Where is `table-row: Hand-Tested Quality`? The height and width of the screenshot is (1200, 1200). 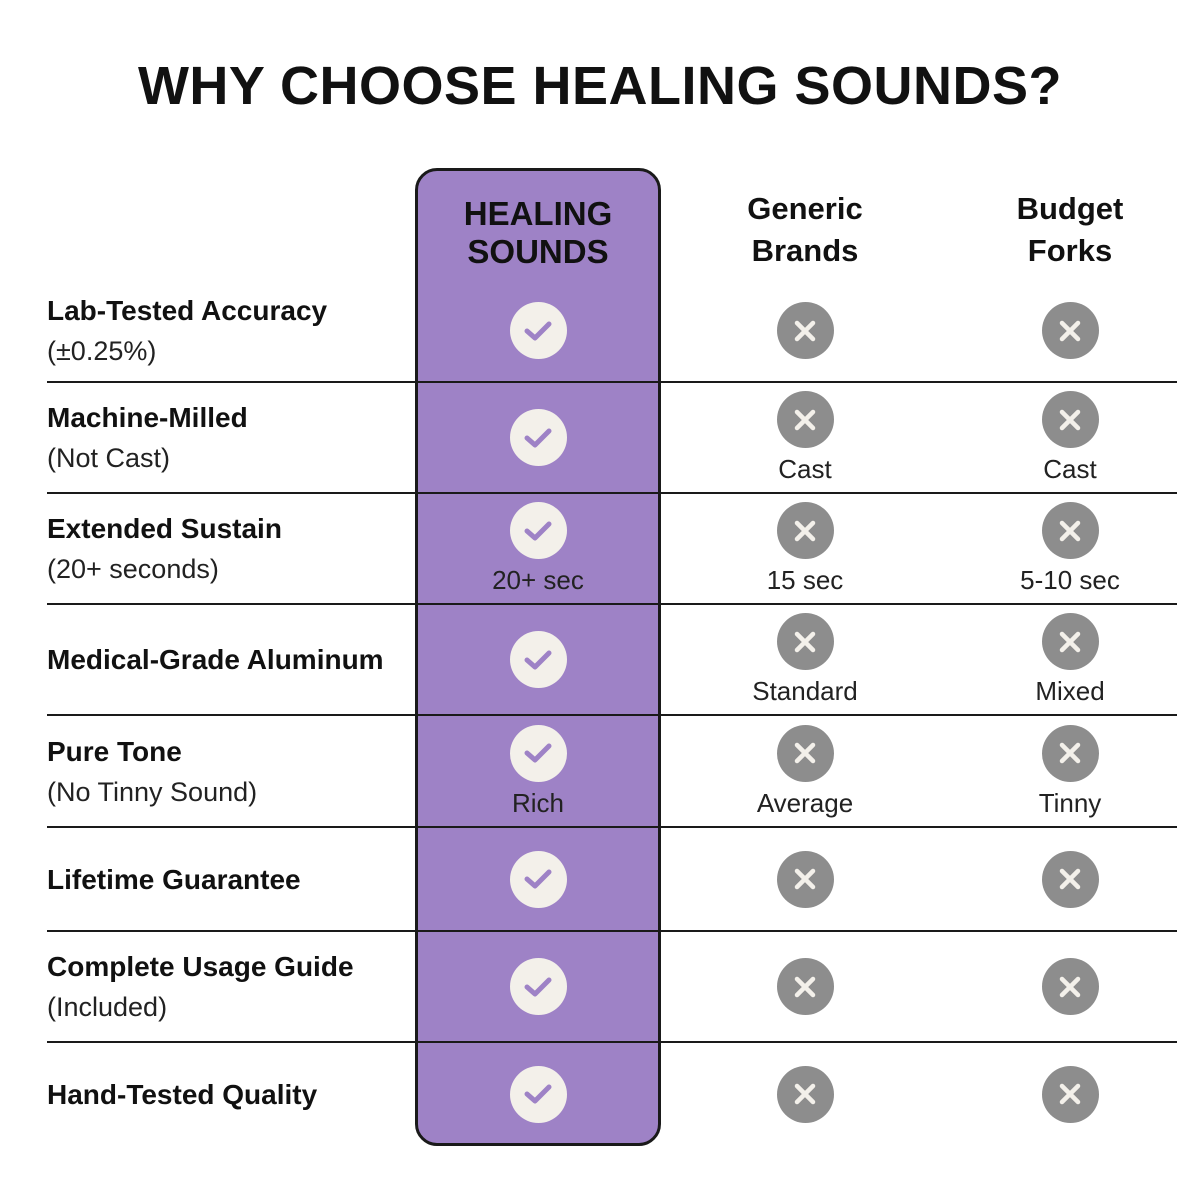 table-row: Hand-Tested Quality is located at coordinates (612, 1094).